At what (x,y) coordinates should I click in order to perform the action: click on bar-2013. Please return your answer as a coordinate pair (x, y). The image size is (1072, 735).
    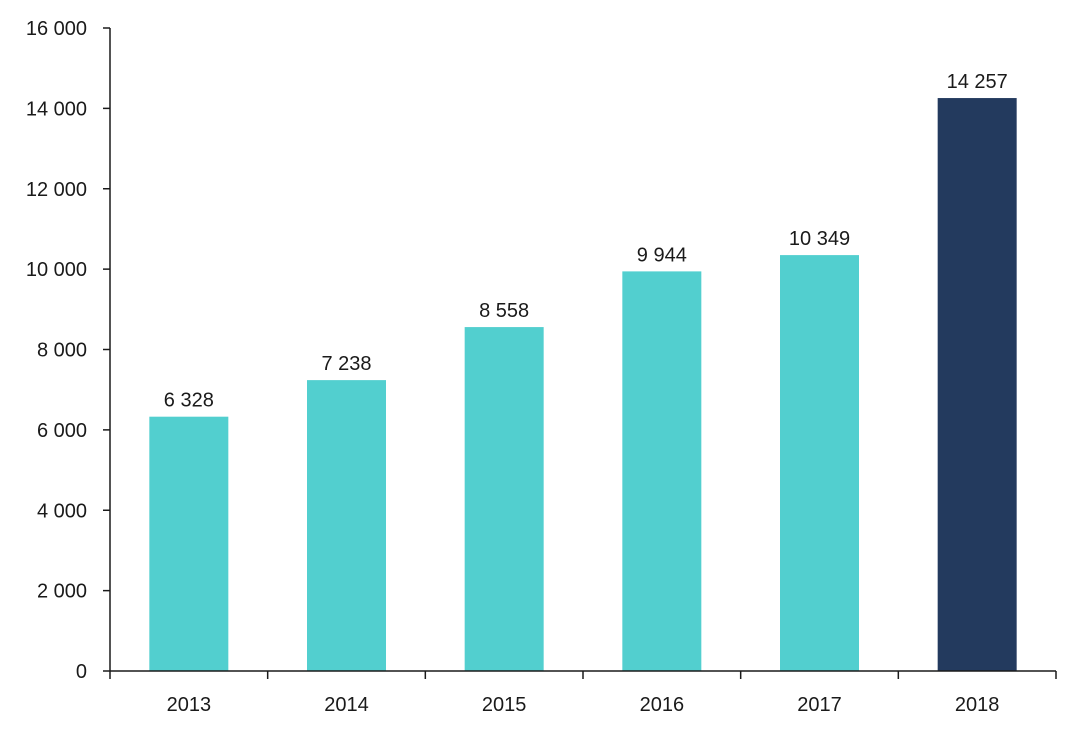
    Looking at the image, I should click on (189, 543).